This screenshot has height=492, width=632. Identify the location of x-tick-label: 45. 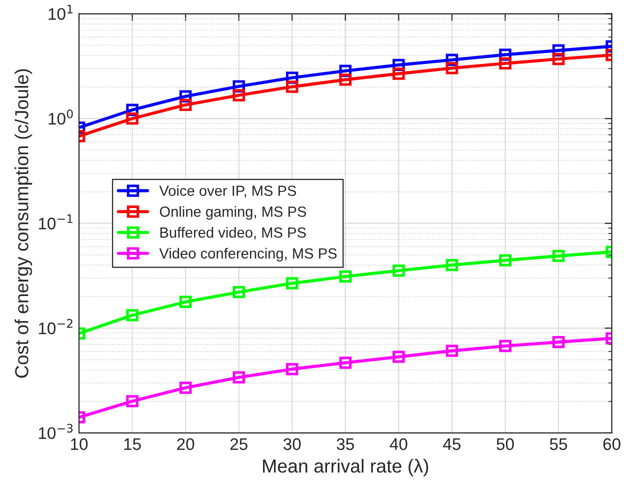
(452, 444).